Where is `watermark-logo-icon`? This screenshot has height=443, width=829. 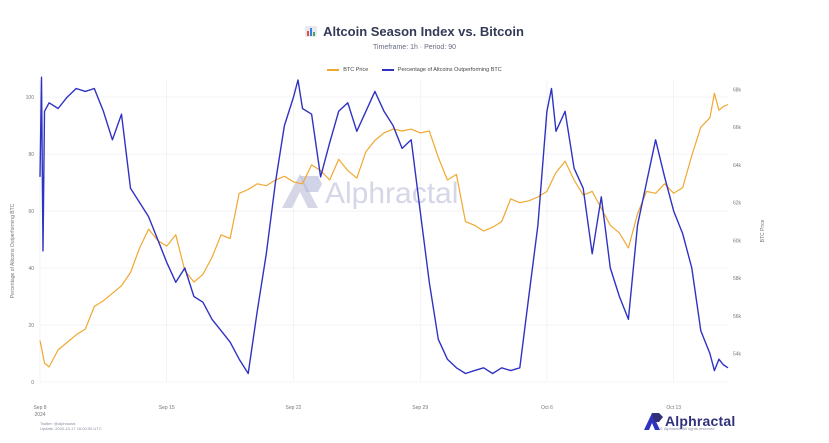
watermark-logo-icon is located at coordinates (300, 191).